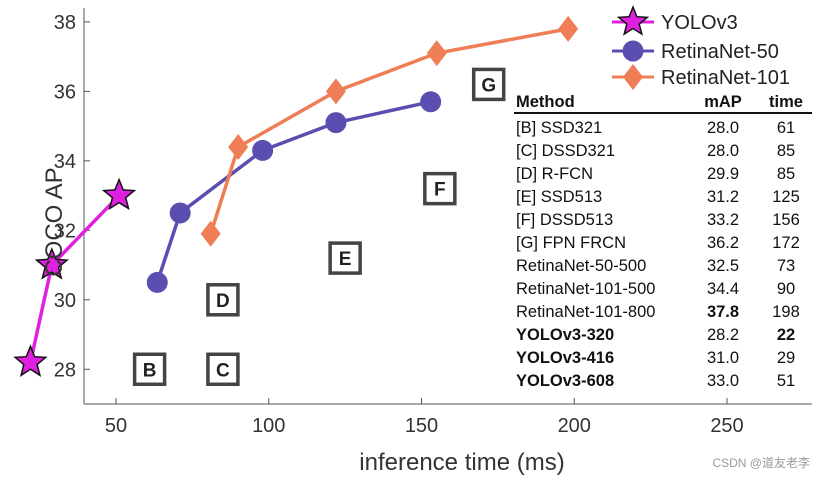 The image size is (816, 478). What do you see at coordinates (559, 128) in the screenshot?
I see `table-cell-method: [B] SSD321` at bounding box center [559, 128].